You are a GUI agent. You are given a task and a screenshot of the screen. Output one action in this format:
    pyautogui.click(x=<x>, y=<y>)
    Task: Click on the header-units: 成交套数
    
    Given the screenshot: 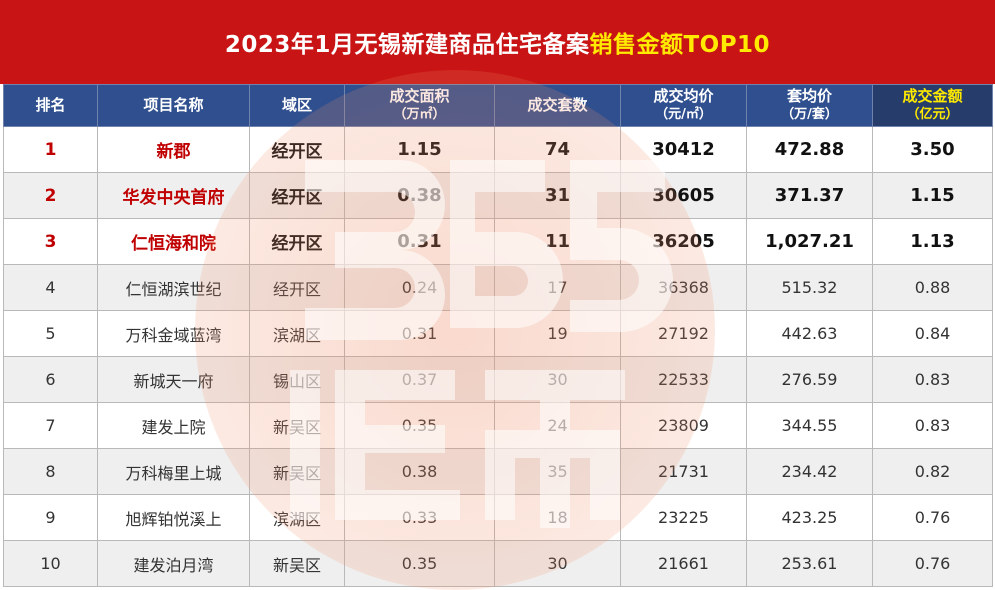 What is the action you would take?
    pyautogui.click(x=557, y=105)
    